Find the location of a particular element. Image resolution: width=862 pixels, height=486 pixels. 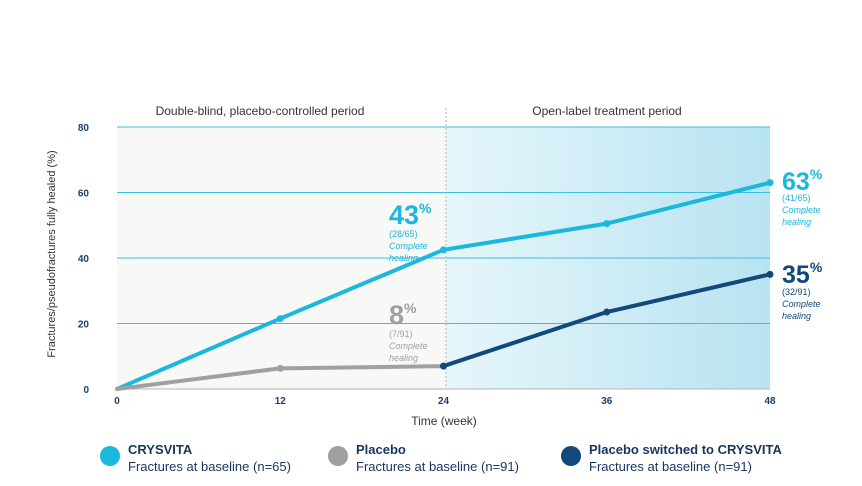

annotation-fraction: (28/65) is located at coordinates (403, 234).